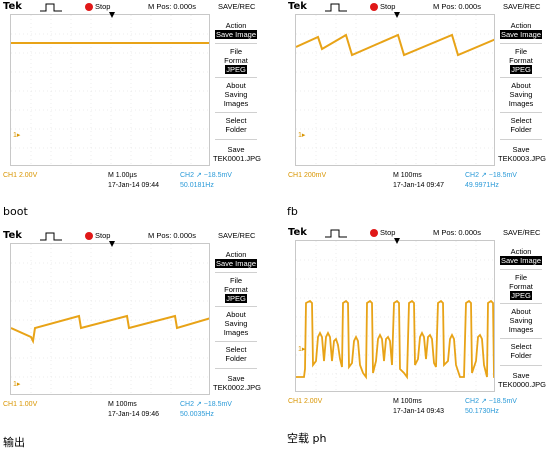 The width and height of the screenshot is (550, 473). What do you see at coordinates (20, 404) in the screenshot?
I see `ch1-scale: CH1 1.00V` at bounding box center [20, 404].